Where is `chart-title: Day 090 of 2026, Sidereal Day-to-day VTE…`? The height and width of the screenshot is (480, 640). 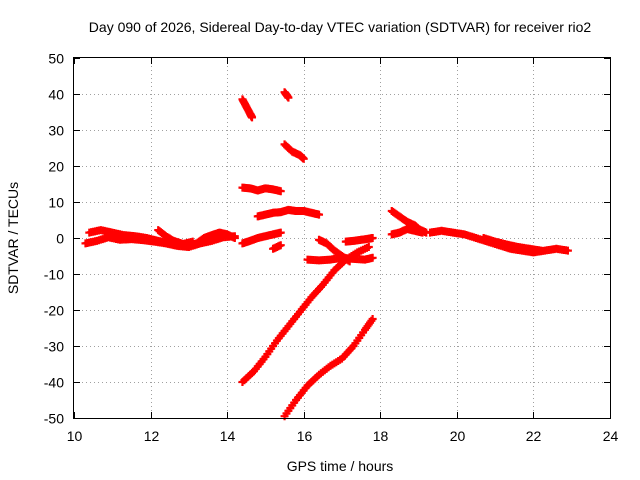
chart-title: Day 090 of 2026, Sidereal Day-to-day VTE… is located at coordinates (340, 27).